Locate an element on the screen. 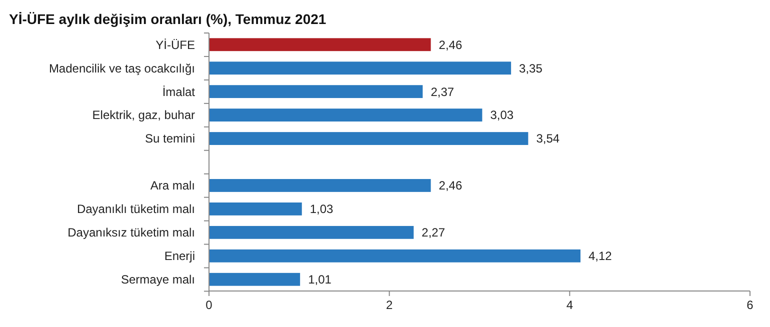  y-tick-label: Elektrik, gaz, buhar is located at coordinates (143, 115).